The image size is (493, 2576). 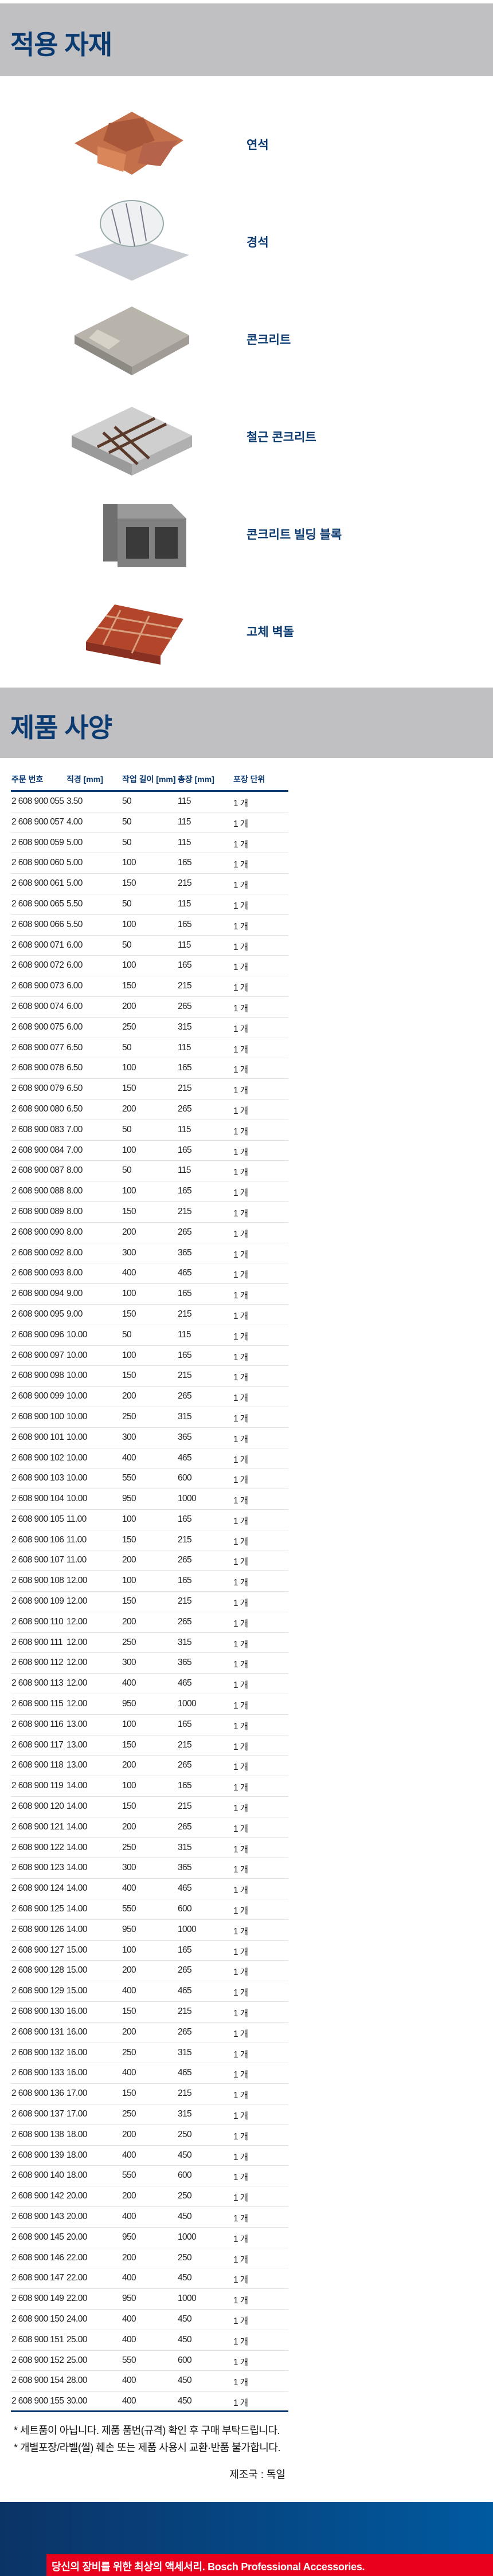 What do you see at coordinates (246, 636) in the screenshot?
I see `material-item: 고체 벽돌` at bounding box center [246, 636].